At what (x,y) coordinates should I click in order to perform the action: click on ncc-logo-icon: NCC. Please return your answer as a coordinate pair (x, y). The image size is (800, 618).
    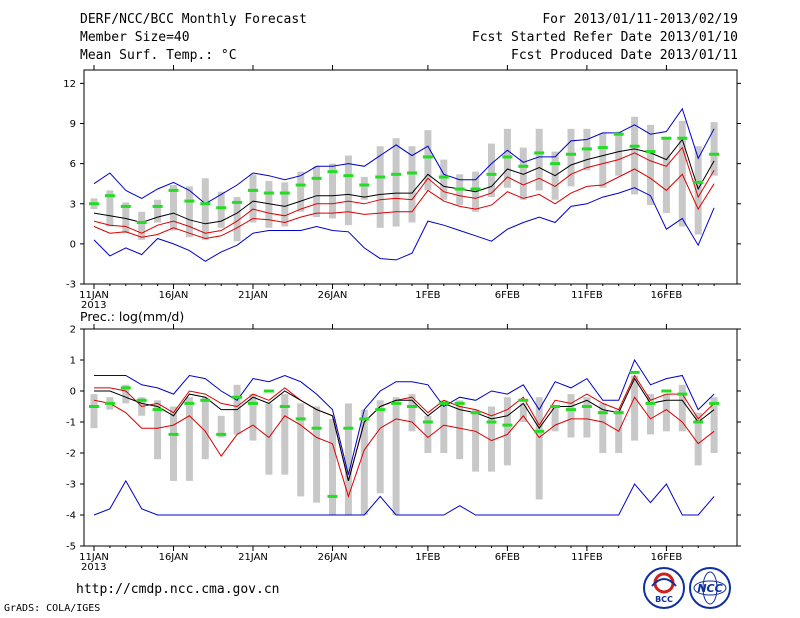
    Looking at the image, I should click on (710, 588).